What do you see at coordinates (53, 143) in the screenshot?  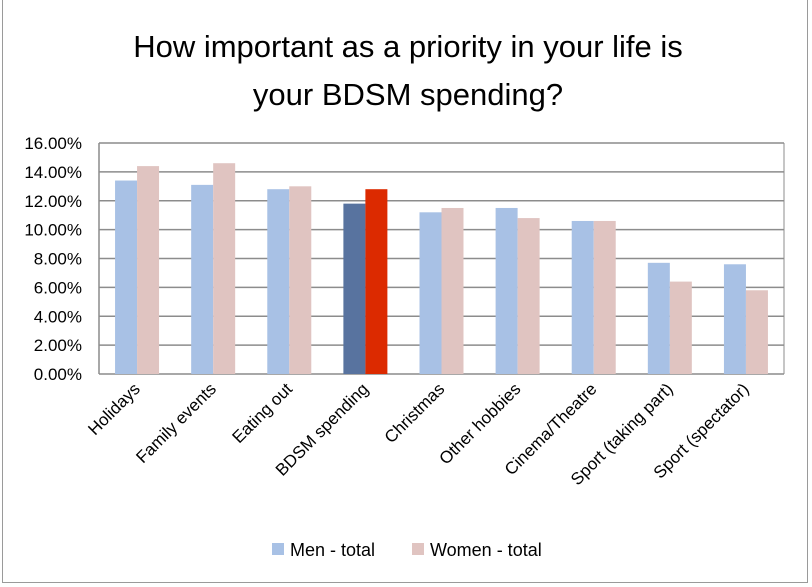 I see `y-tick-label: 16.00%` at bounding box center [53, 143].